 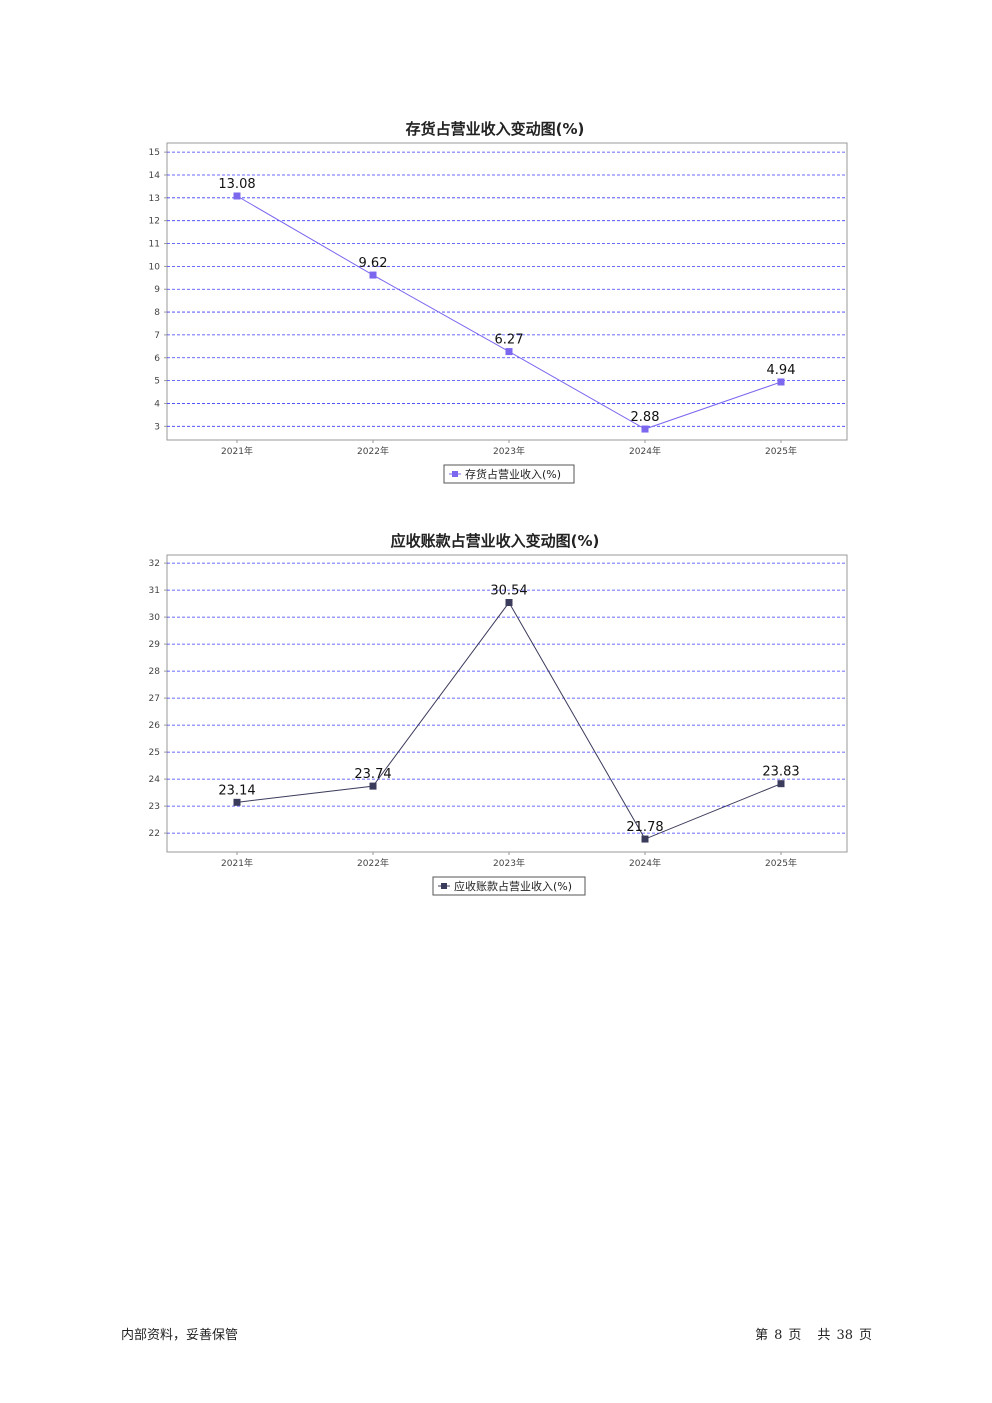 What do you see at coordinates (844, 1335) in the screenshot?
I see `page-total: 38` at bounding box center [844, 1335].